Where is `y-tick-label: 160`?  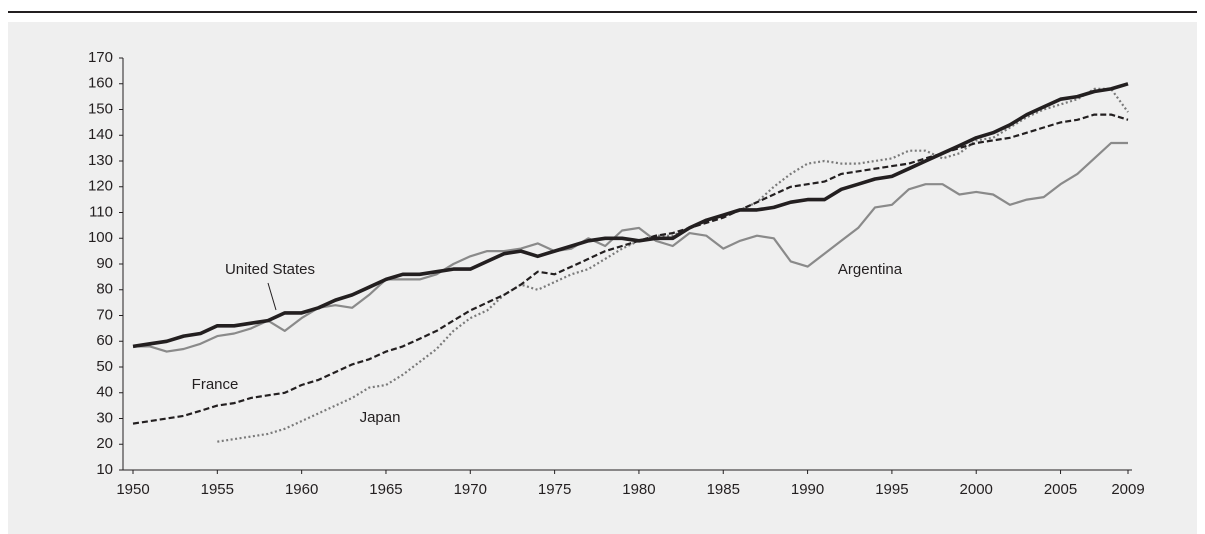 y-tick-label: 160 is located at coordinates (100, 83).